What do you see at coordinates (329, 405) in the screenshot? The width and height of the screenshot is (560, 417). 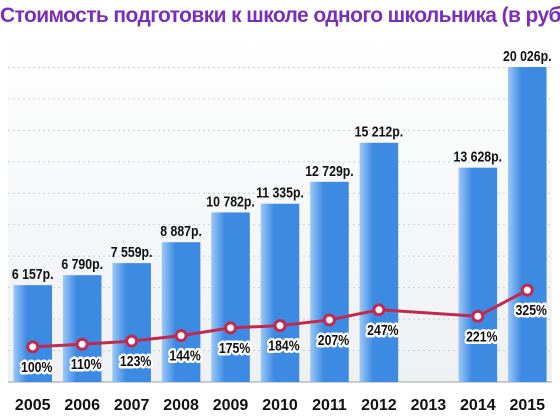 I see `category-label-2011: 2011` at bounding box center [329, 405].